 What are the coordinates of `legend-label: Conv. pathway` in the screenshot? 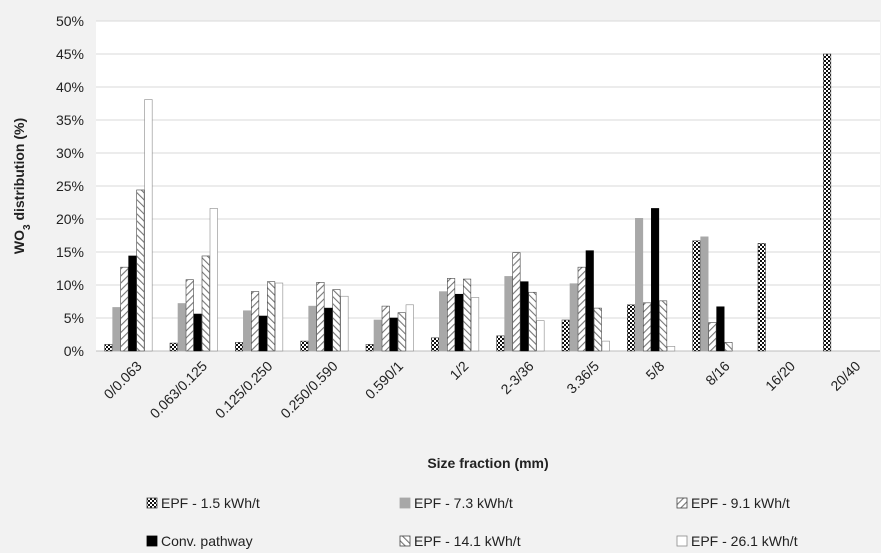 It's located at (207, 541).